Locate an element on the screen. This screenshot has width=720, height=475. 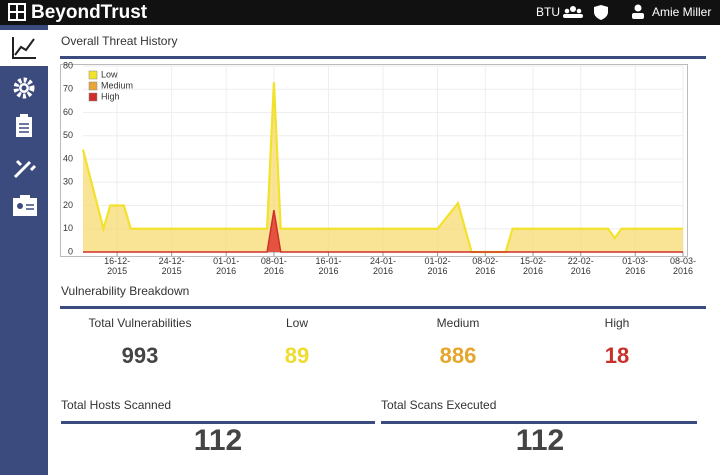
y-tick-label: 80 is located at coordinates (68, 65).